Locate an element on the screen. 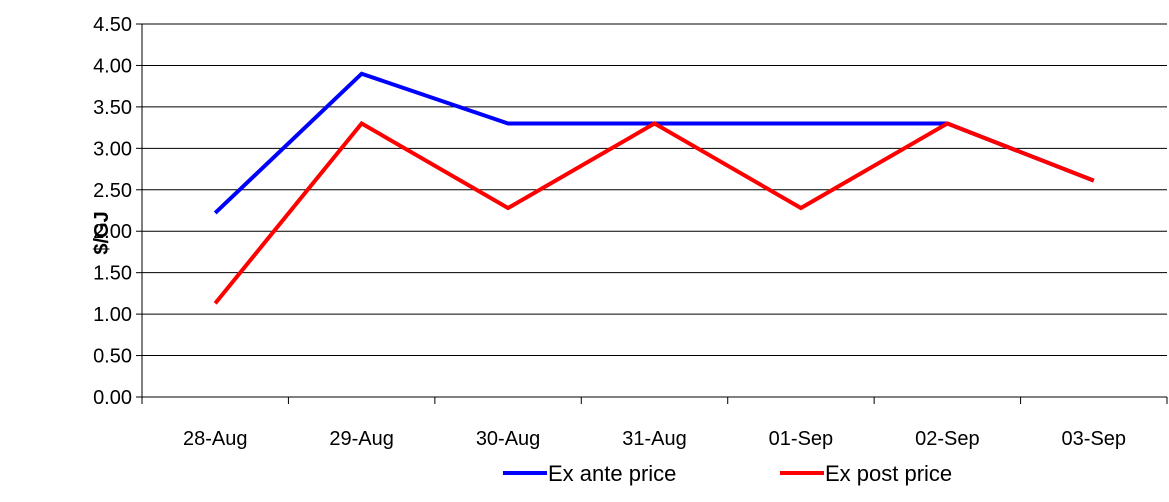 This screenshot has height=502, width=1169. y-tick-label: 0.00 is located at coordinates (112, 398).